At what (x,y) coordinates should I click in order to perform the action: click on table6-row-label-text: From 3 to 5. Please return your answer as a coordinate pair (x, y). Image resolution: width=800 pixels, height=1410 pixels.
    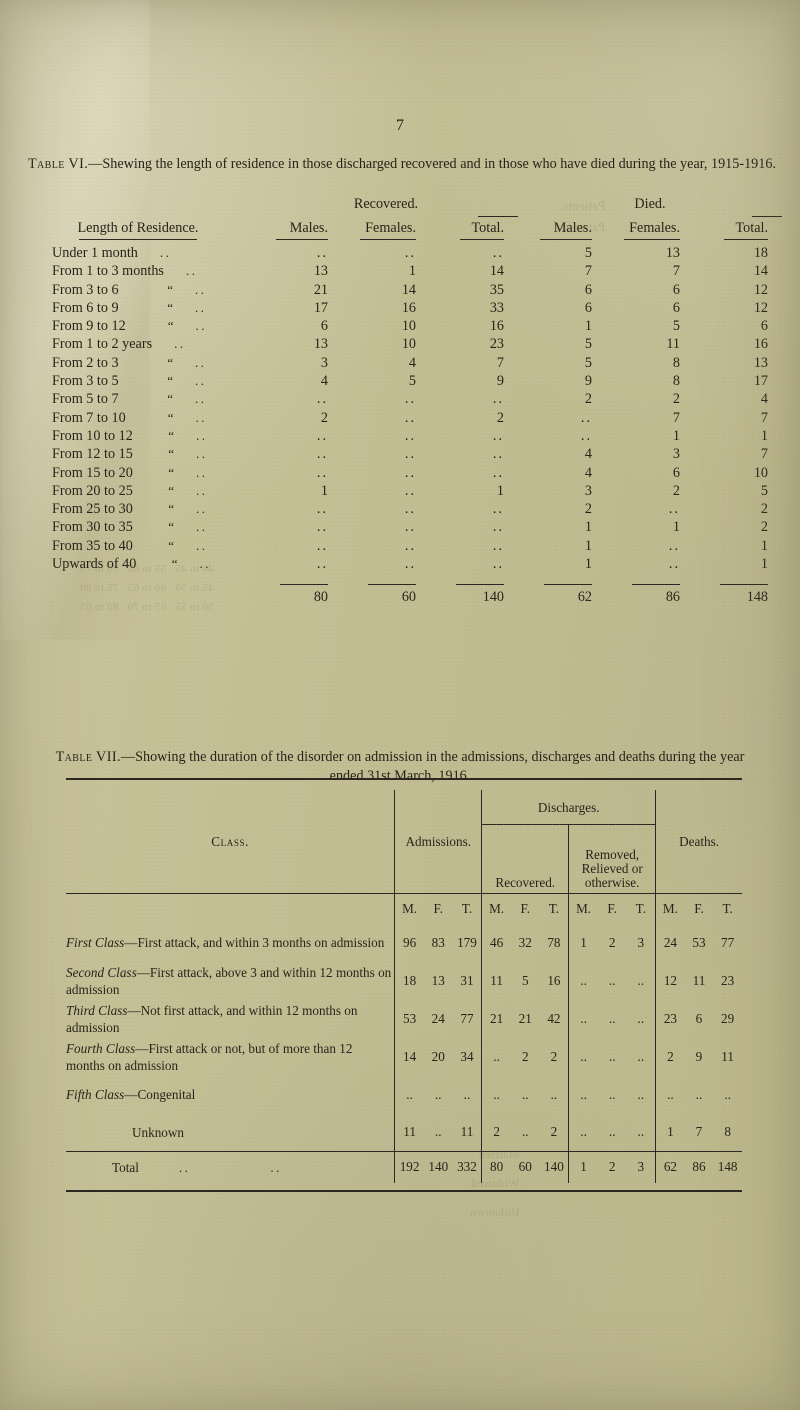
    Looking at the image, I should click on (85, 381).